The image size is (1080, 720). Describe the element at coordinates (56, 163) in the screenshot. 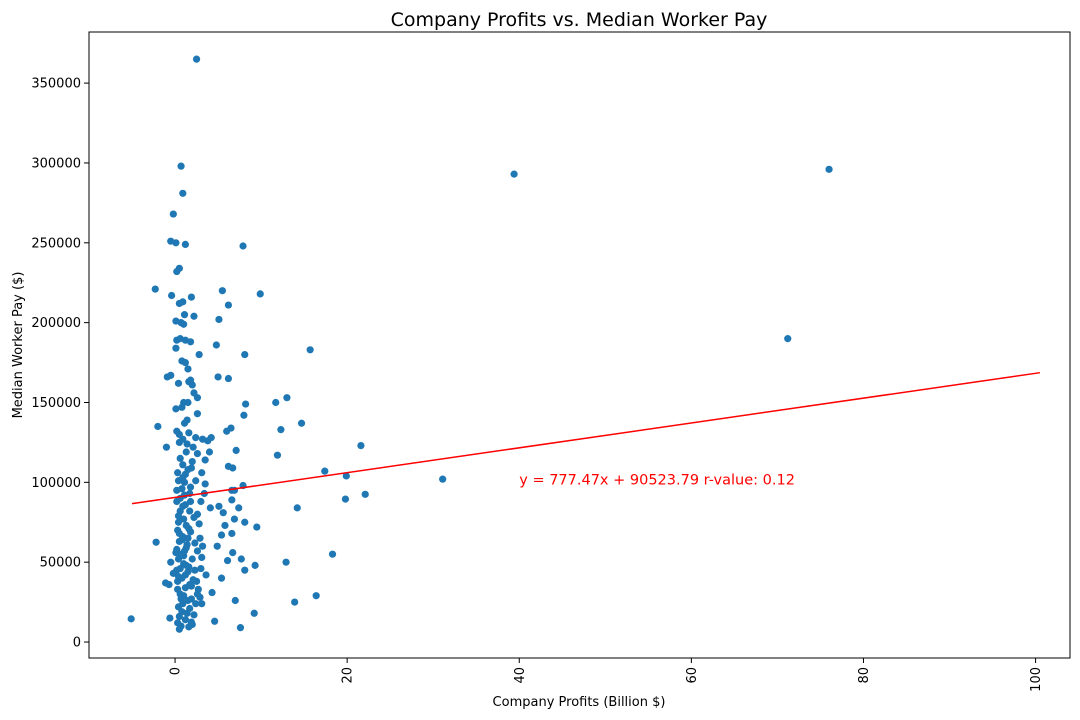

I see `y-tick-label: 300000` at that location.